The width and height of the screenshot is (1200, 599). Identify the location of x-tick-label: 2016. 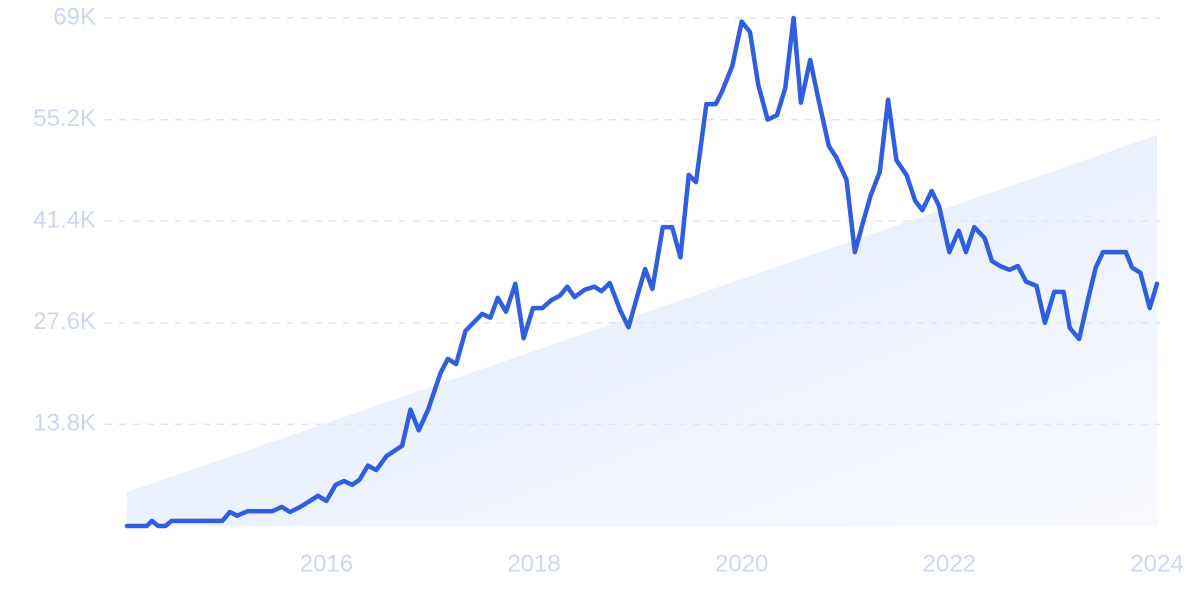
(326, 563).